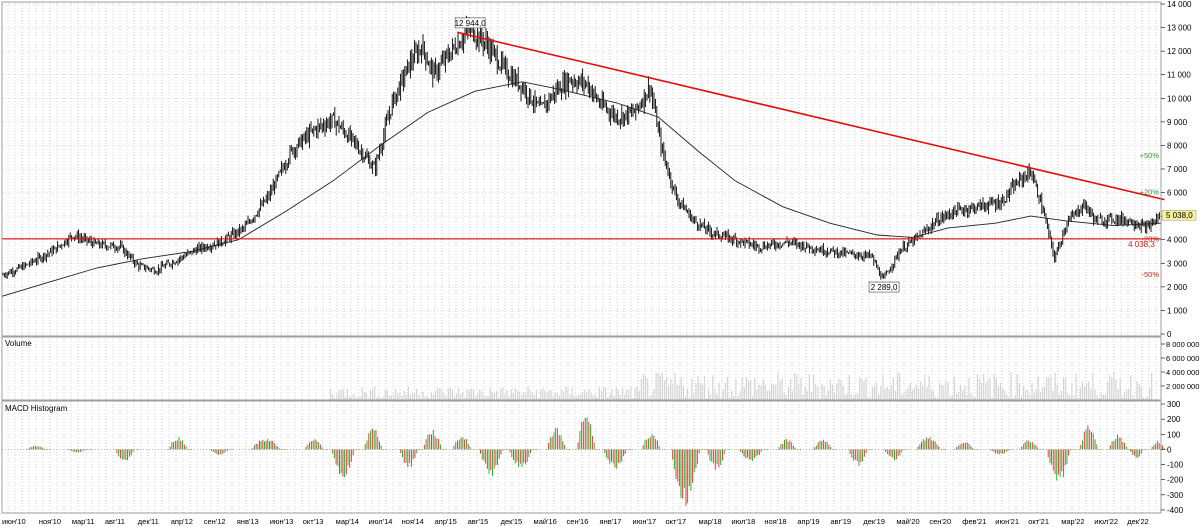  I want to click on x-axis-tick-label: ноя'10, so click(50, 521).